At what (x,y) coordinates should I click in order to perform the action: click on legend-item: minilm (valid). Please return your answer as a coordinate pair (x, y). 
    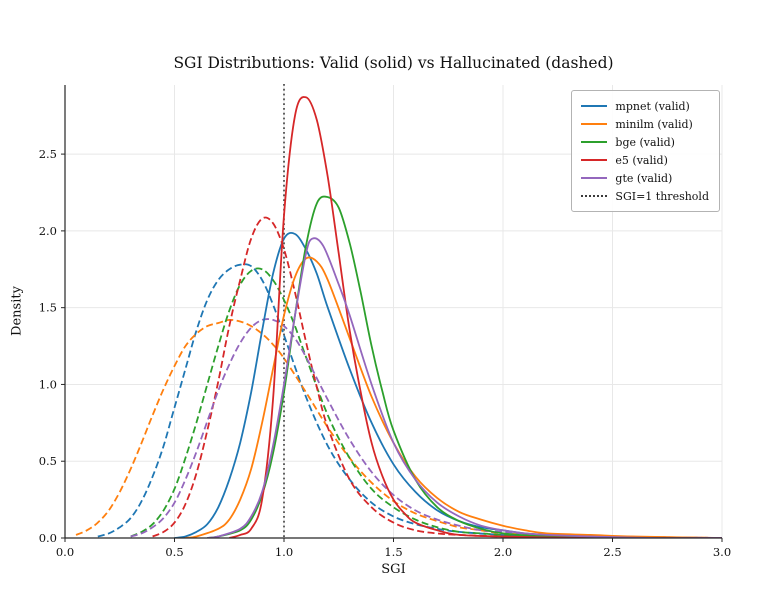
    Looking at the image, I should click on (645, 124).